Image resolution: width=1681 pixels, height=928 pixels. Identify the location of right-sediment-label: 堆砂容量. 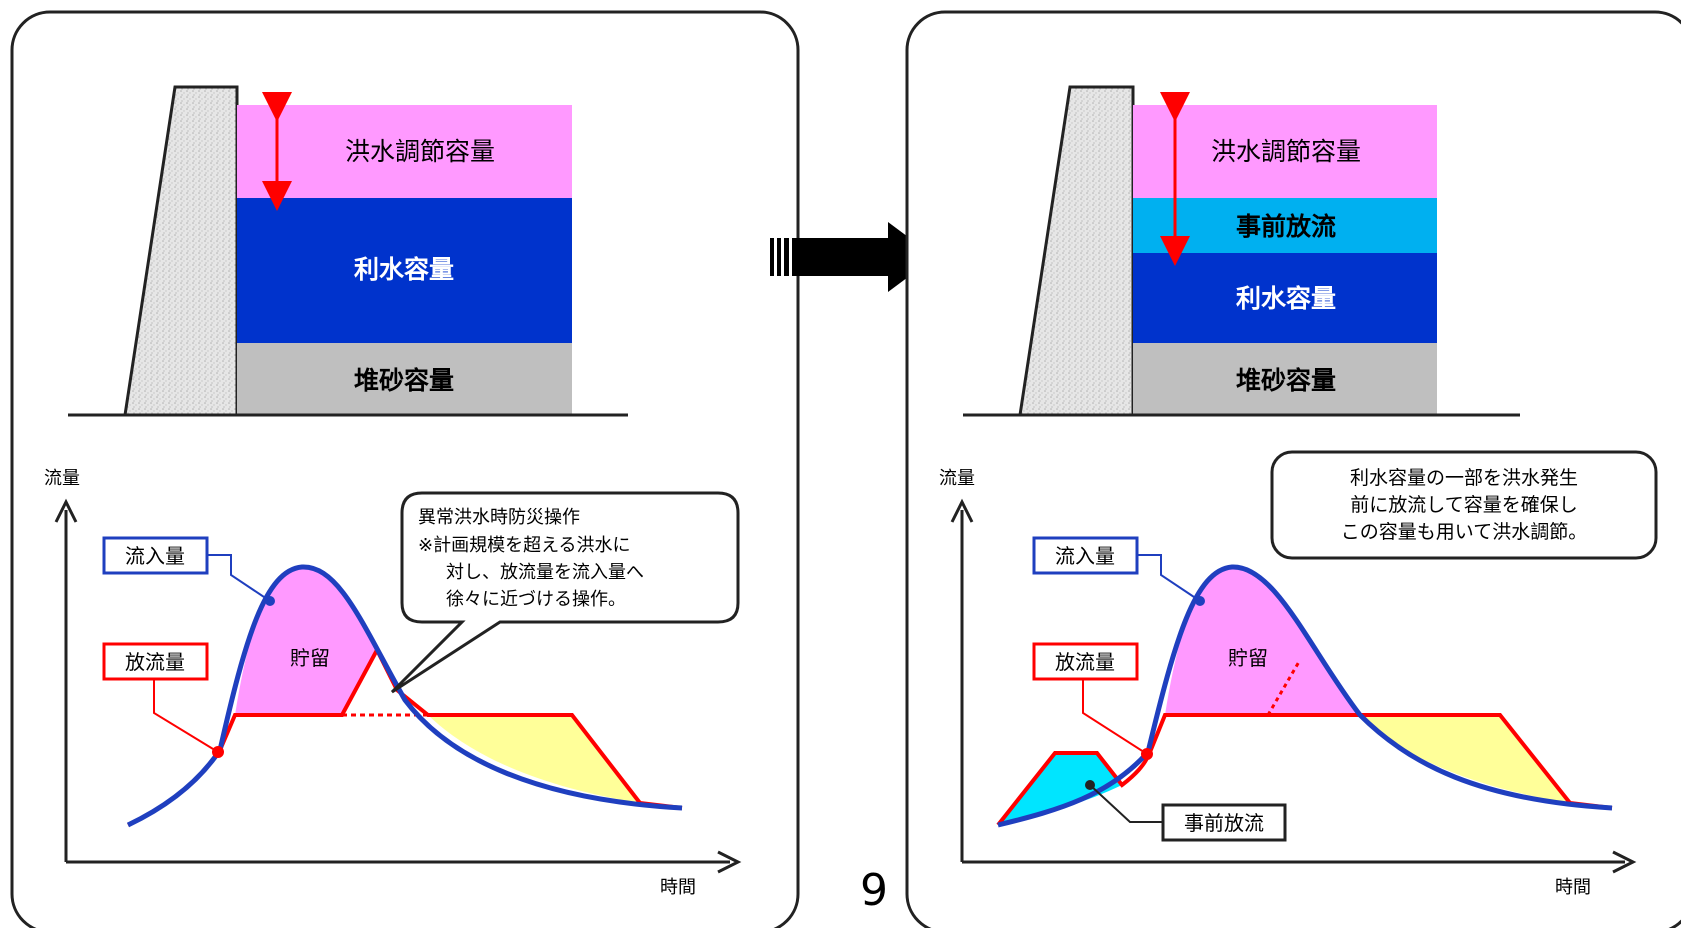
(1286, 380).